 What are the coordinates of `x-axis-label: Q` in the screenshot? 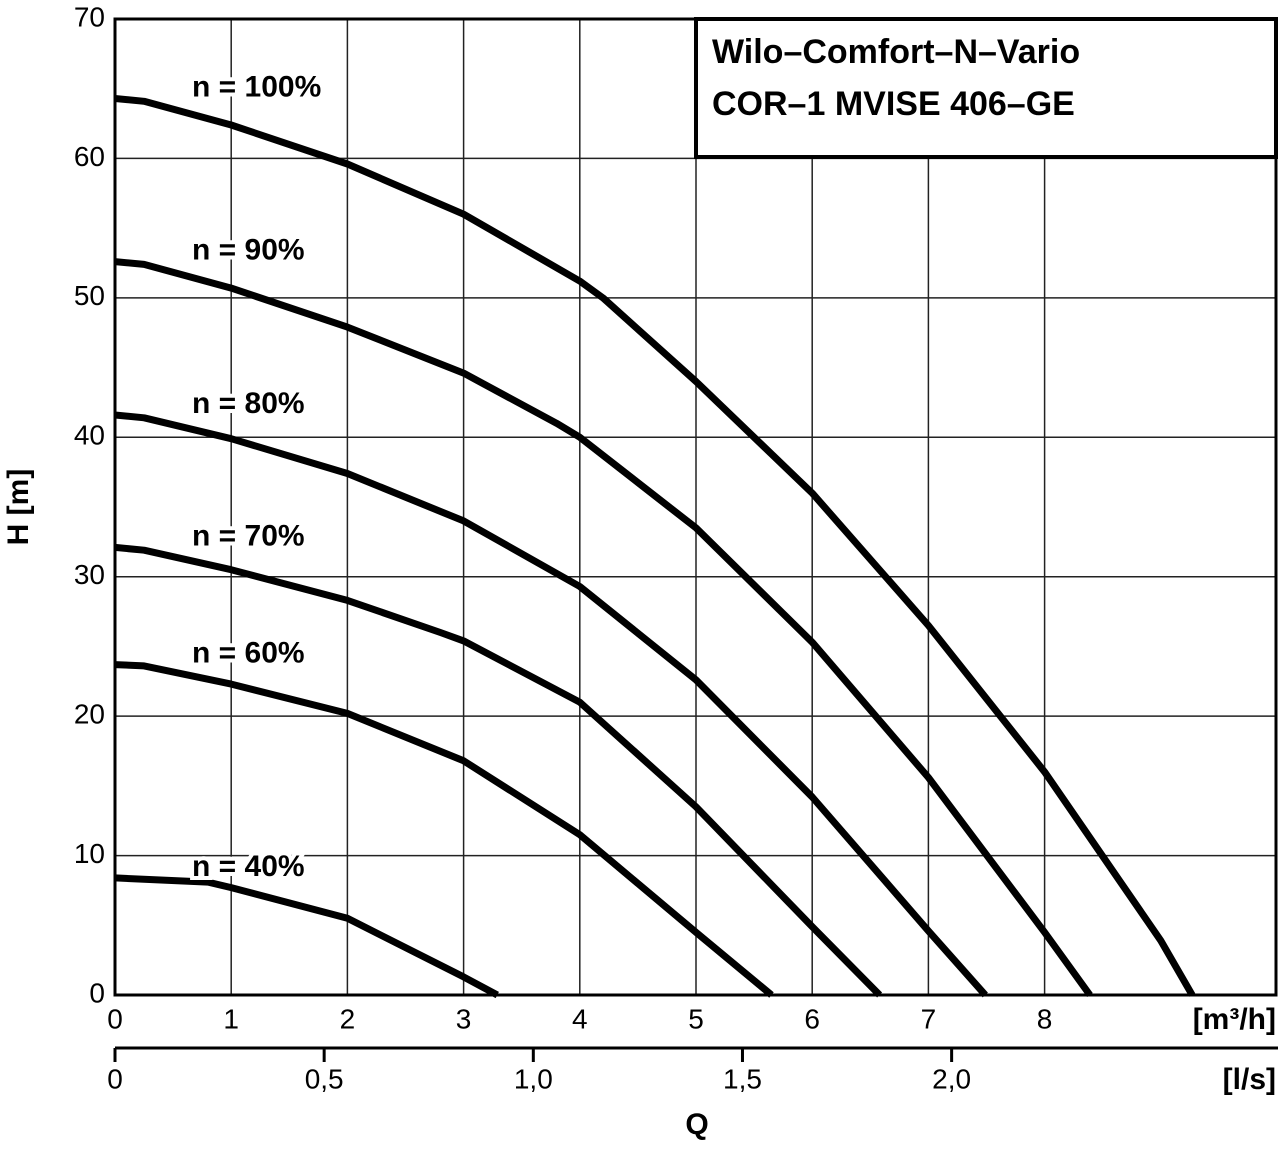 It's located at (696, 1124).